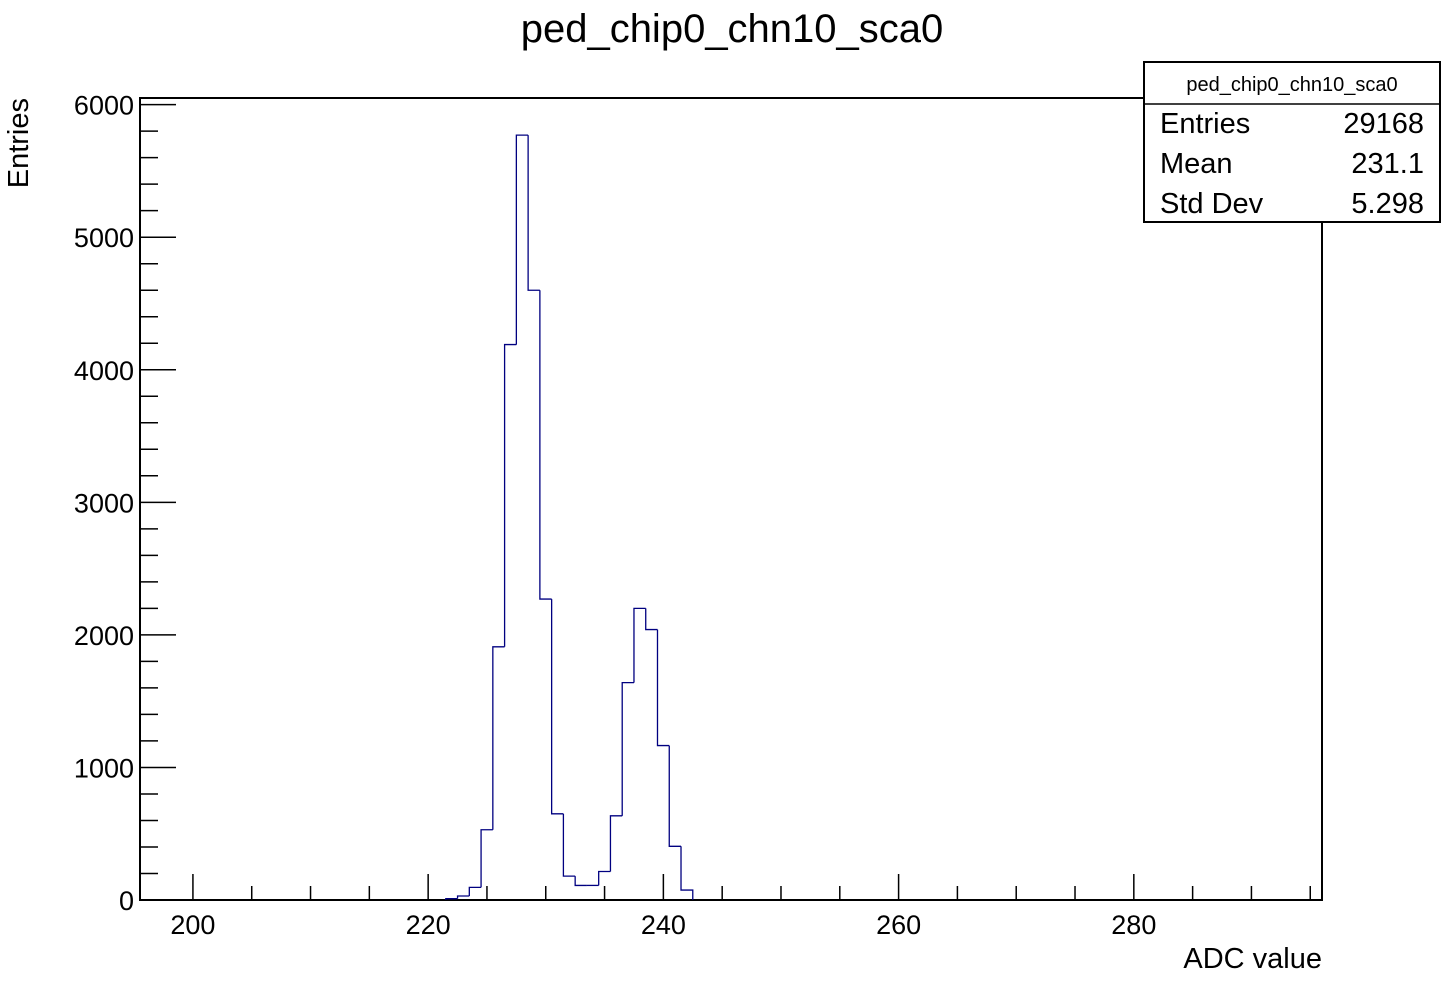 Image resolution: width=1452 pixels, height=984 pixels. Describe the element at coordinates (104, 238) in the screenshot. I see `y-tick-label: 5000` at that location.